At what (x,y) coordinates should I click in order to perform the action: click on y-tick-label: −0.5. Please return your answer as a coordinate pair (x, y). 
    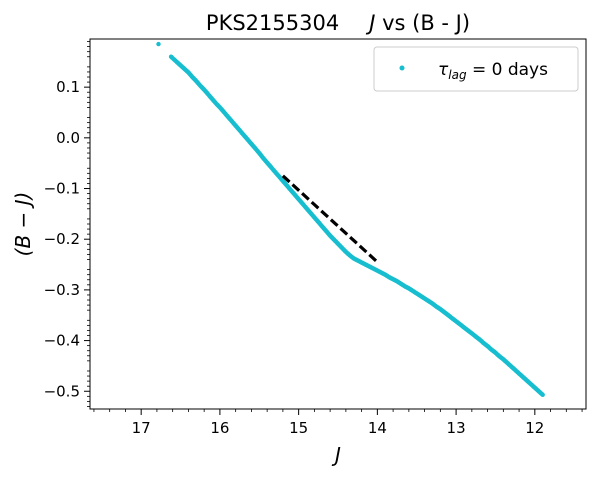
    Looking at the image, I should click on (62, 391).